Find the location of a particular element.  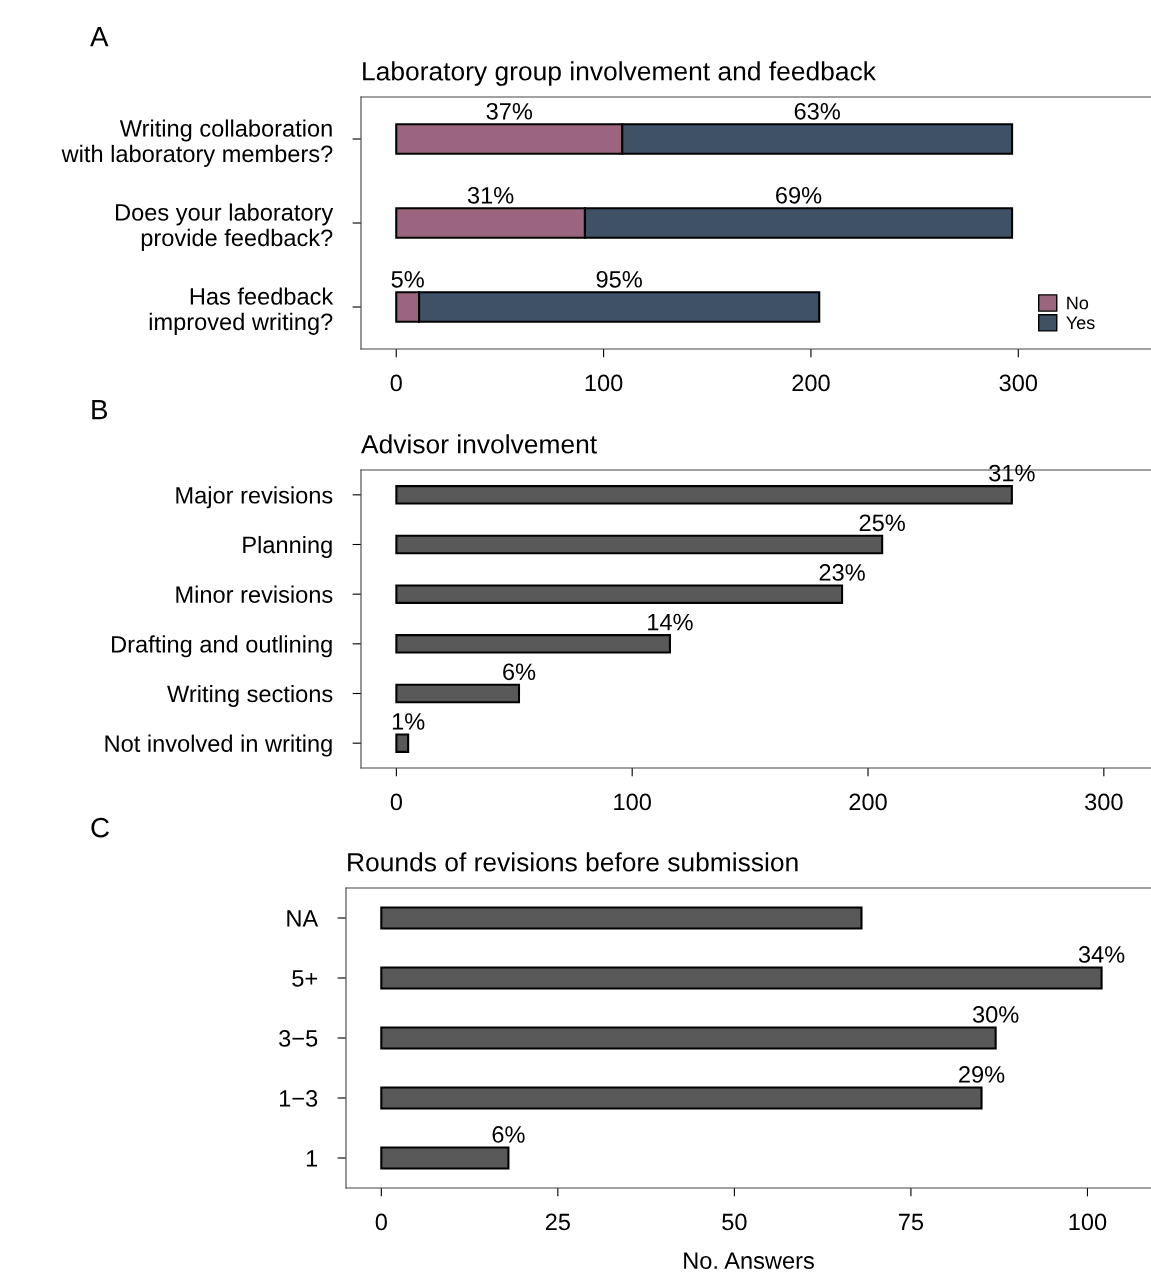

text: C is located at coordinates (100, 827).